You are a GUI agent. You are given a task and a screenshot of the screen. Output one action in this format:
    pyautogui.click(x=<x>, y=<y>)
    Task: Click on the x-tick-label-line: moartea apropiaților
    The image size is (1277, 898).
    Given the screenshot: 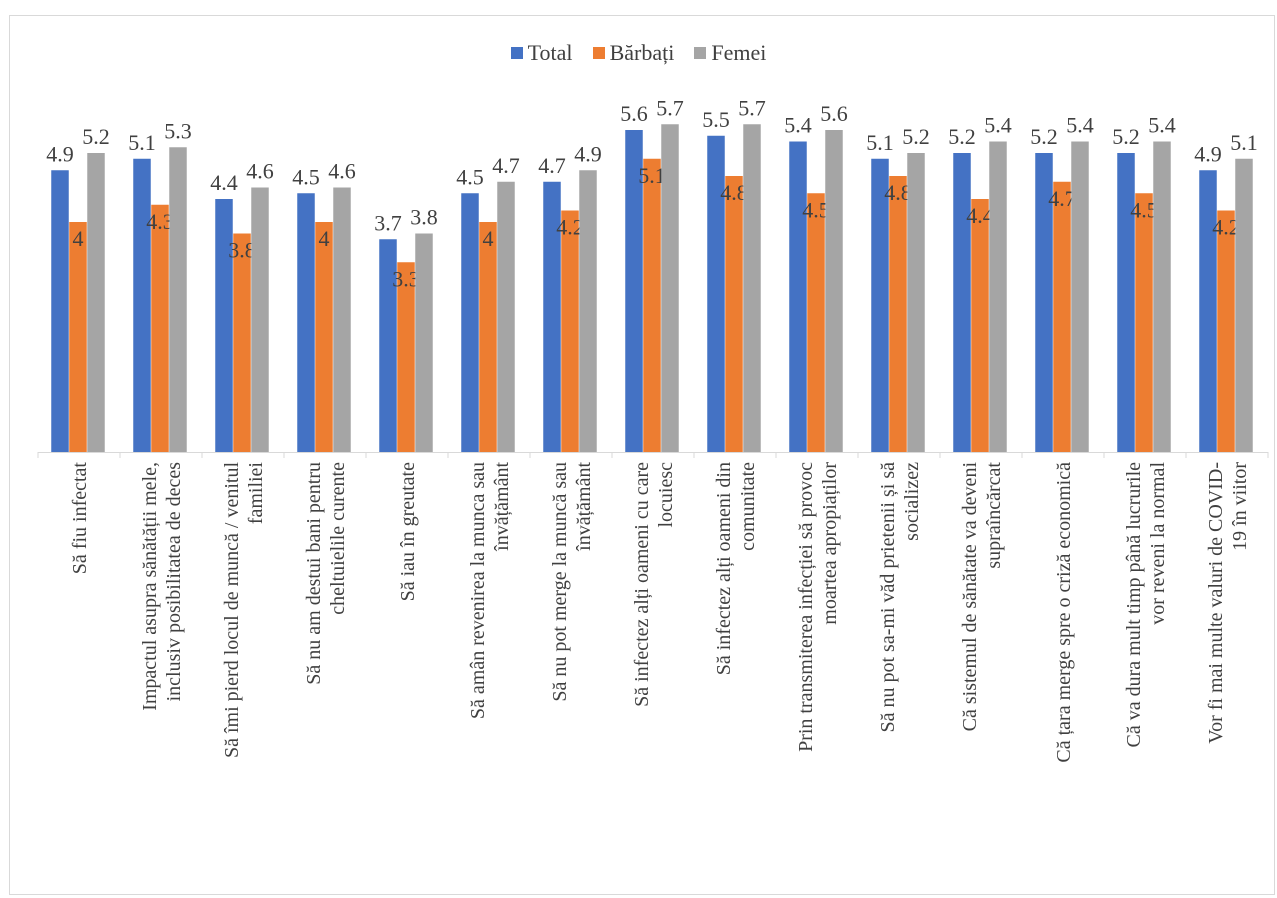 What is the action you would take?
    pyautogui.click(x=830, y=543)
    